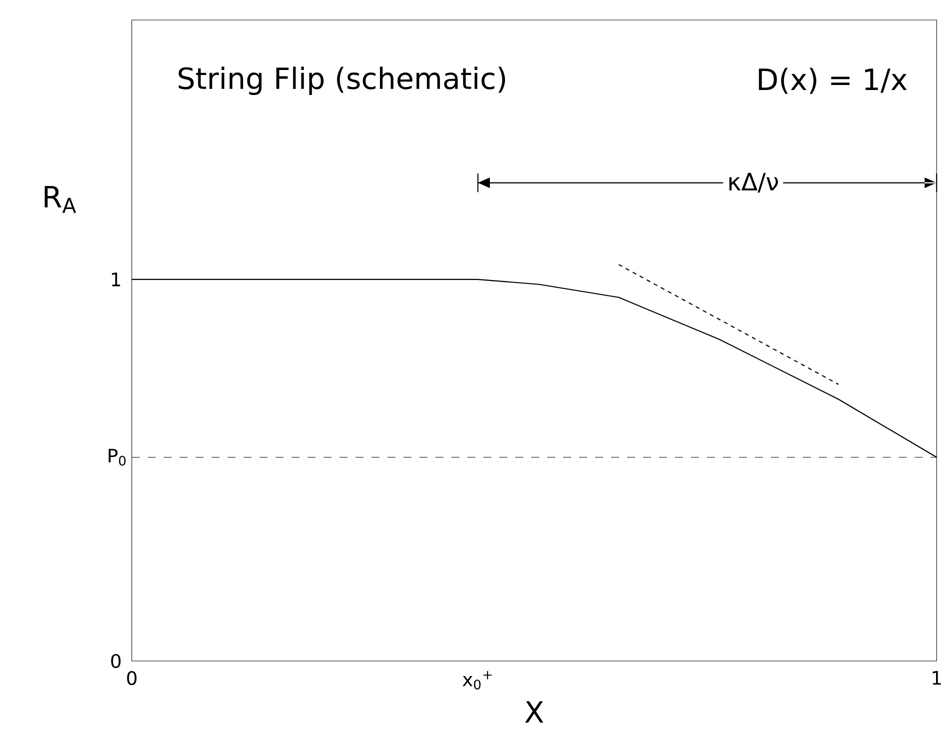  I want to click on x-axis-title: X, so click(534, 712).